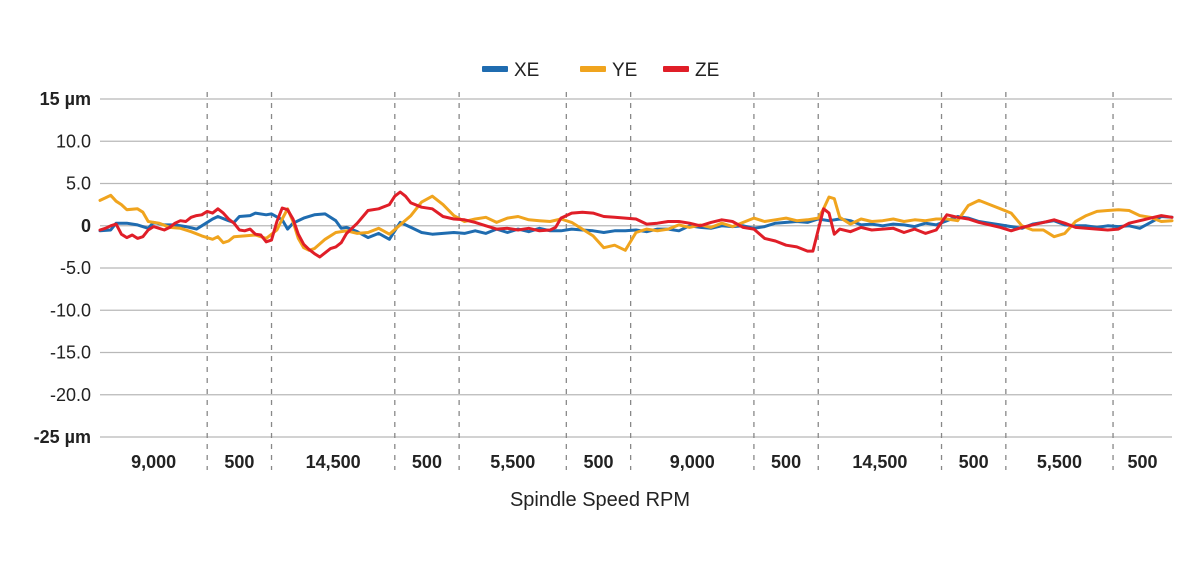 The width and height of the screenshot is (1200, 571). Describe the element at coordinates (70, 395) in the screenshot. I see `y-tick-label: -20.0` at that location.